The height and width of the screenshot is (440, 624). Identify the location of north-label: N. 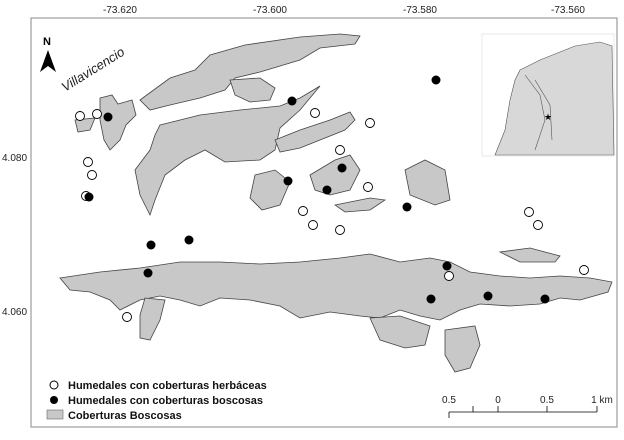
(47, 42).